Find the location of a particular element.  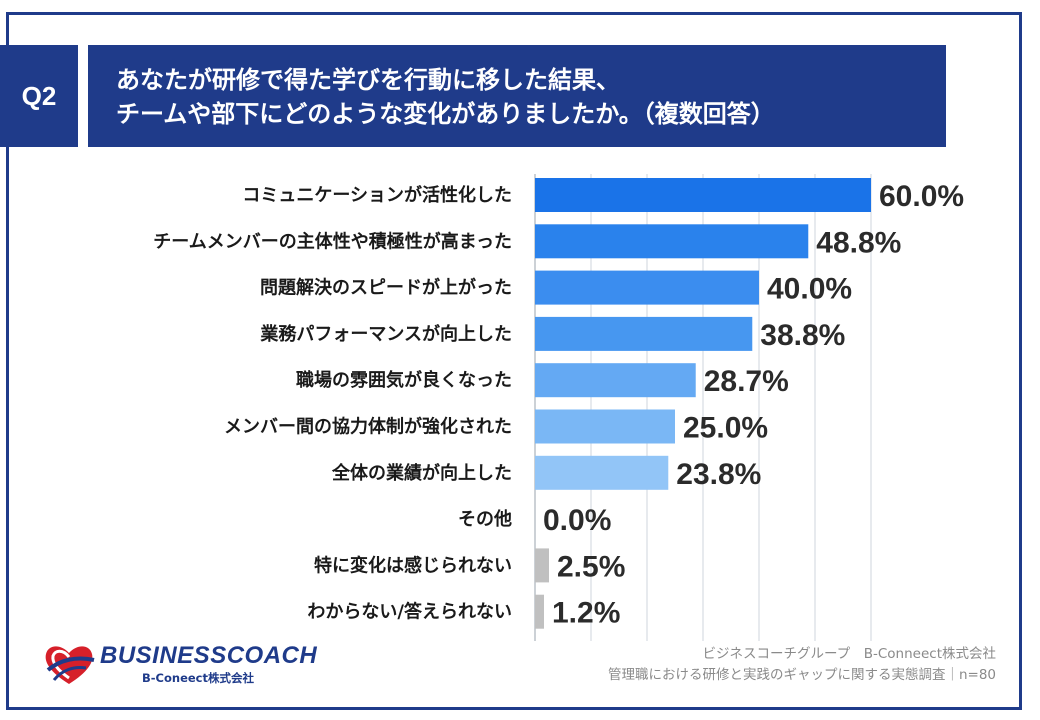

value-label: 23.8% is located at coordinates (718, 474).